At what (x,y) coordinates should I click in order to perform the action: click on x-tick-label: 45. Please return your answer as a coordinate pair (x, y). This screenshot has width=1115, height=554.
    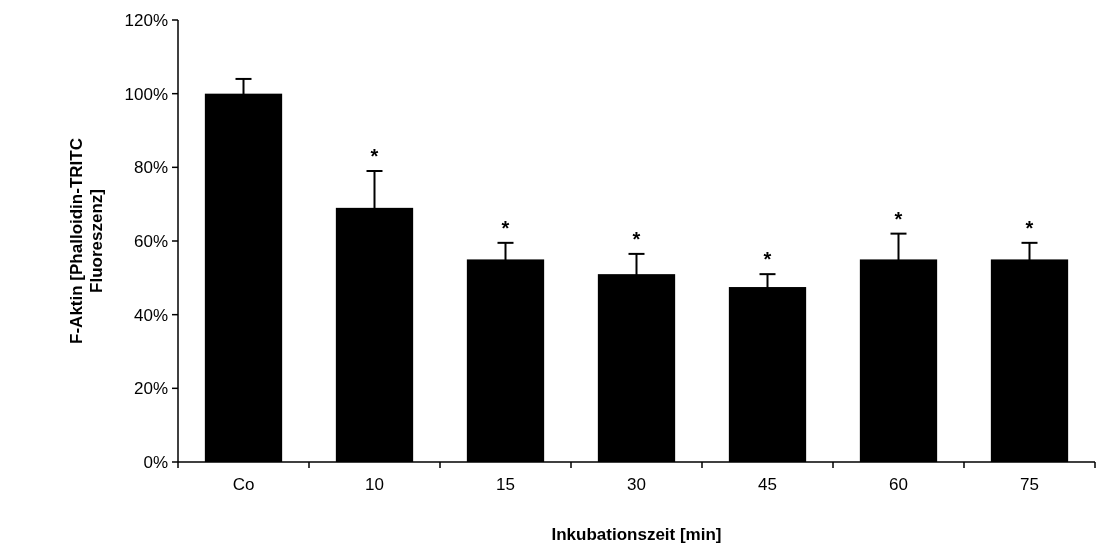
    Looking at the image, I should click on (767, 484).